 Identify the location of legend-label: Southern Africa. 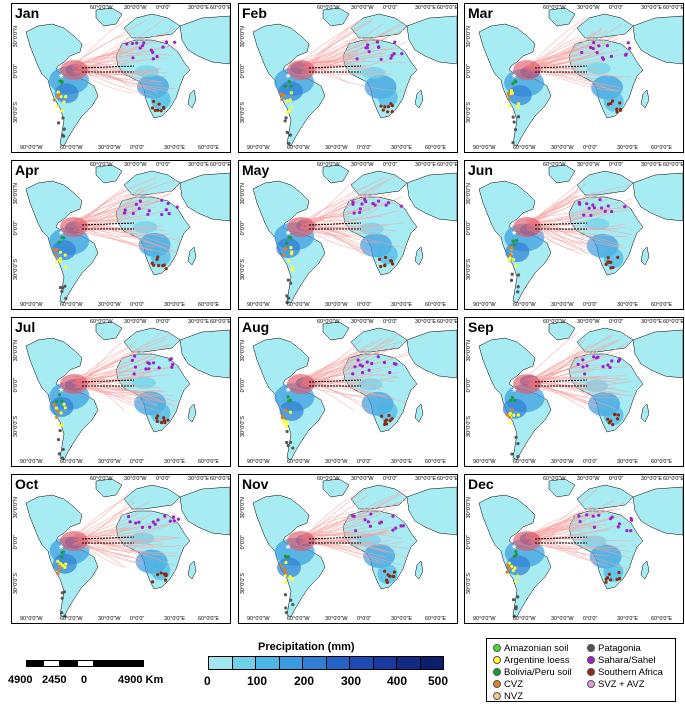
(630, 672).